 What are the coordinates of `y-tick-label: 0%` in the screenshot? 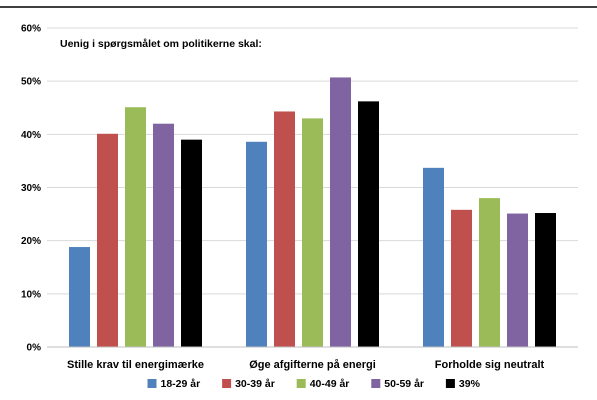 It's located at (34, 348).